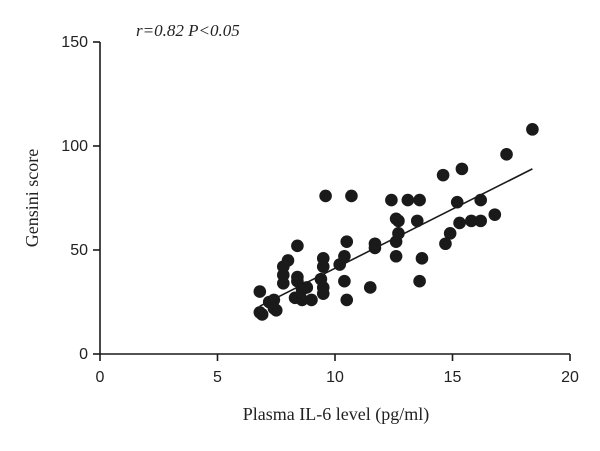 This screenshot has width=600, height=451. Describe the element at coordinates (336, 414) in the screenshot. I see `x-axis-title: Plasma IL-6 level (pg/ml)` at that location.